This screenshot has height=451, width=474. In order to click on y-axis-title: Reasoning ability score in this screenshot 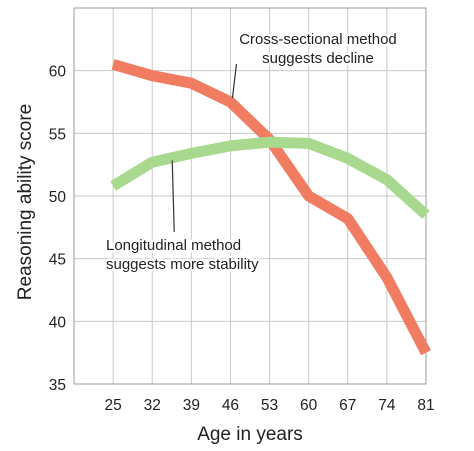, I will do `click(25, 202)`.